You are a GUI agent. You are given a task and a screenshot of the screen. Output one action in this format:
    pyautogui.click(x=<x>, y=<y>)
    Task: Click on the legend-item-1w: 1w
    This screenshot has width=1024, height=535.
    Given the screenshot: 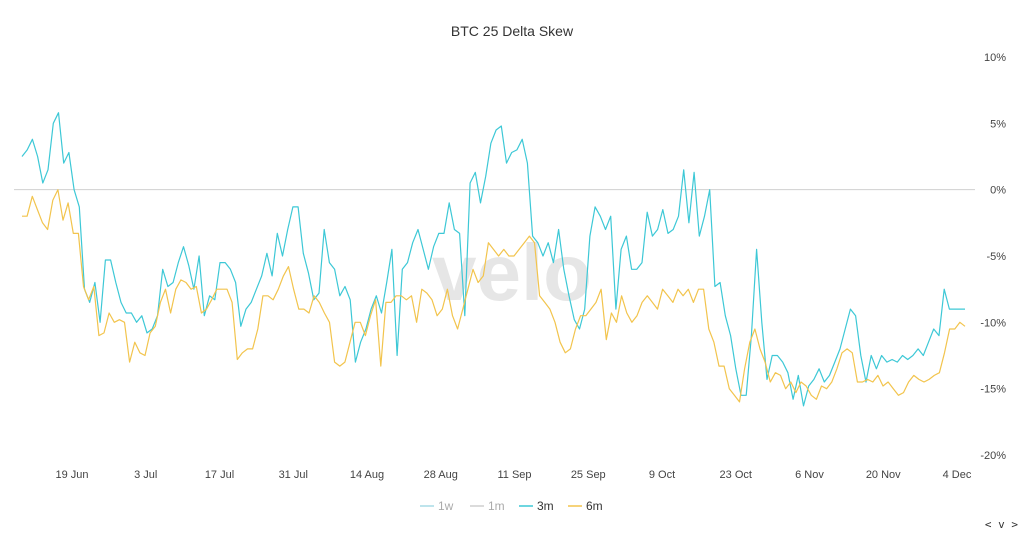 What is the action you would take?
    pyautogui.click(x=446, y=506)
    